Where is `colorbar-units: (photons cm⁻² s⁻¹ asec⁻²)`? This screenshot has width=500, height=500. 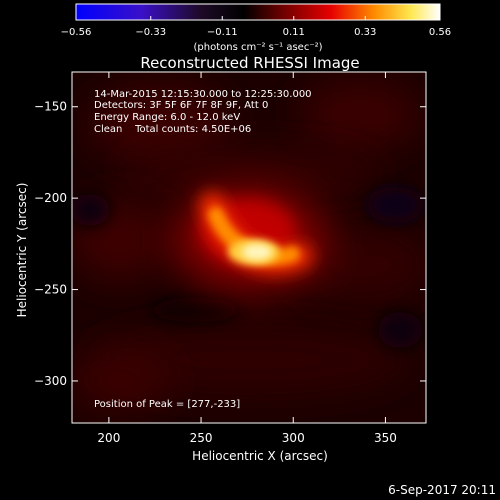 colorbar-units: (photons cm⁻² s⁻¹ asec⁻²) is located at coordinates (257, 47).